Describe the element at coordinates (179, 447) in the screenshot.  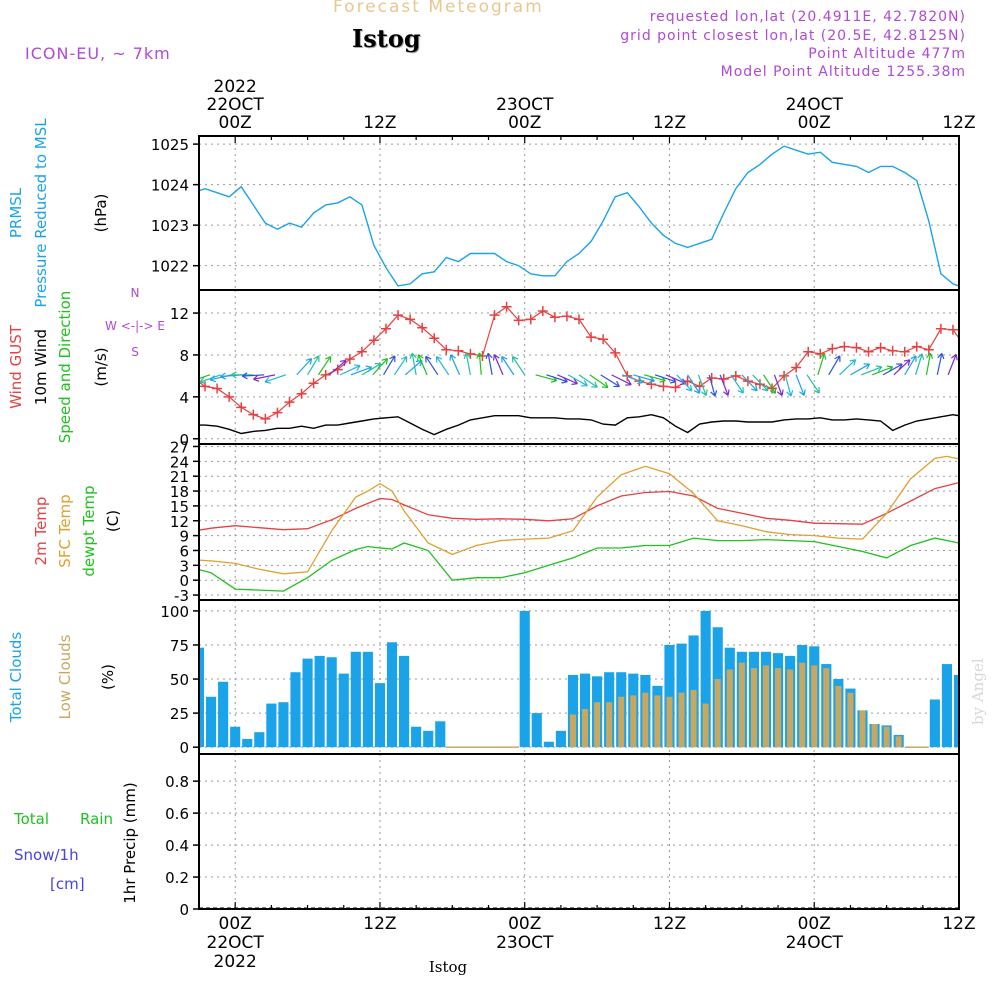
I see `y-tick-label: 27` at that location.